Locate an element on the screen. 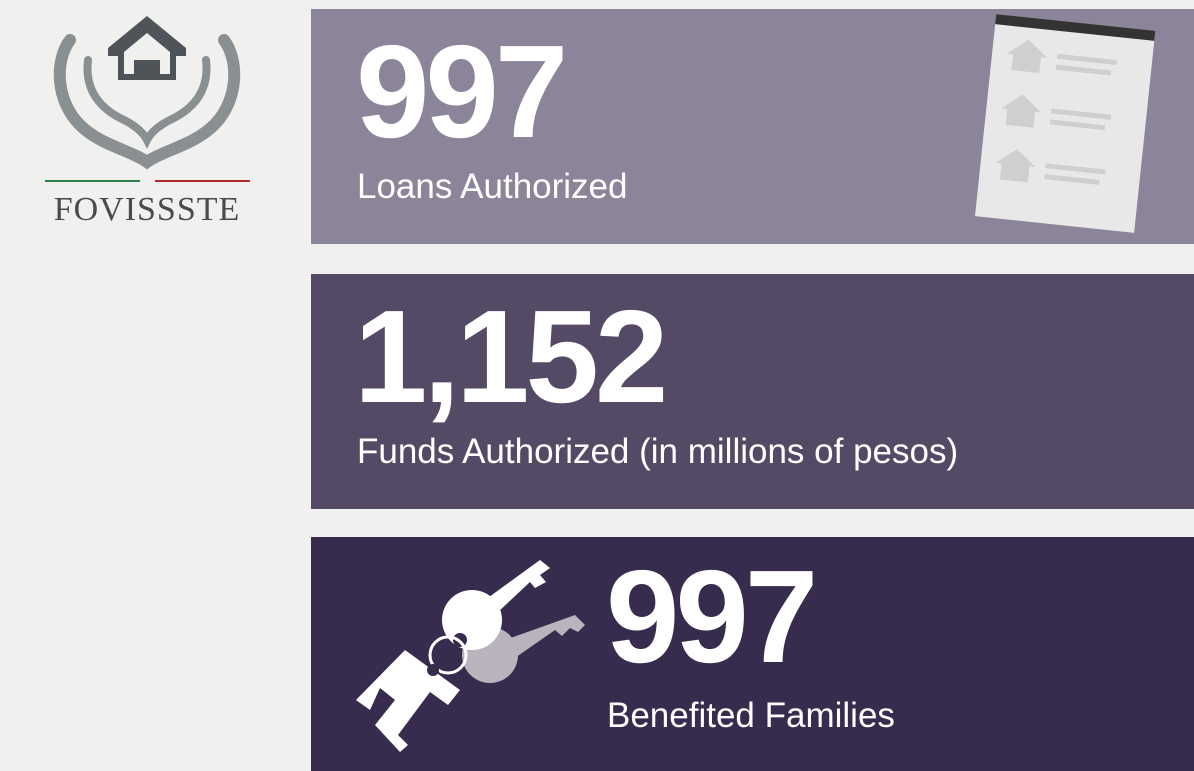 Image resolution: width=1194 pixels, height=771 pixels. stat-label: Loans Authorized is located at coordinates (492, 186).